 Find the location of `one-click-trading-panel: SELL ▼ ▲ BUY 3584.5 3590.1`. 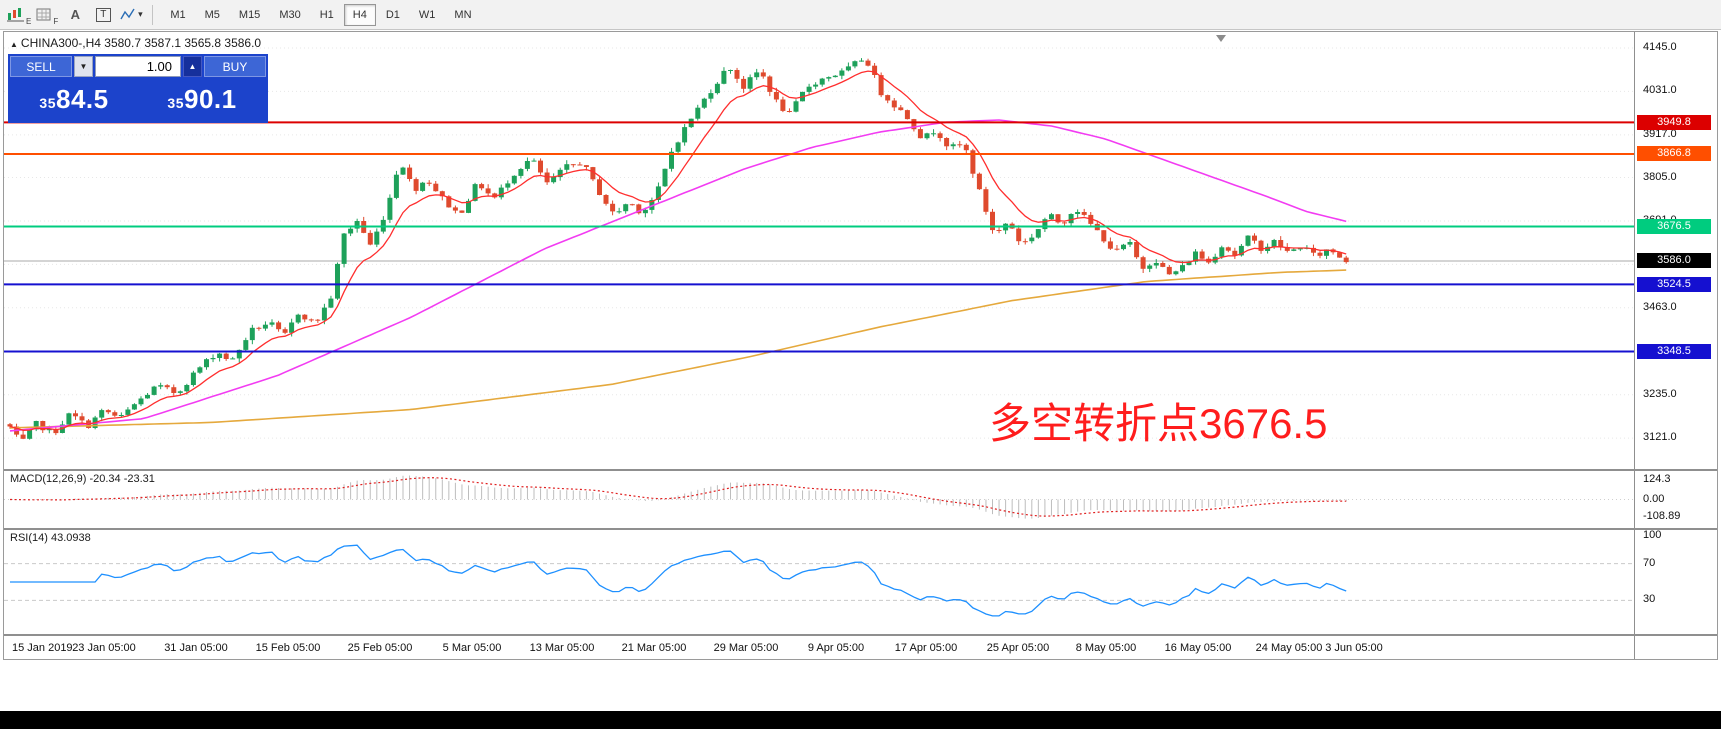

one-click-trading-panel: SELL ▼ ▲ BUY 3584.5 3590.1 is located at coordinates (138, 88).